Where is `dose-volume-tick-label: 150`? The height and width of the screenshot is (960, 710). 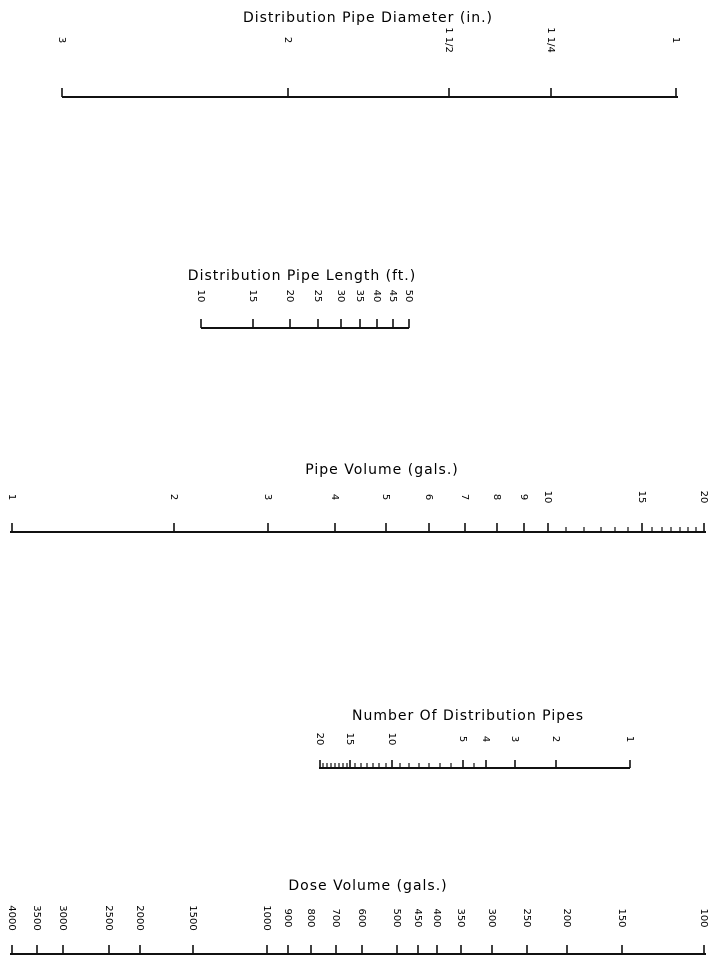
dose-volume-tick-label: 150 is located at coordinates (621, 917).